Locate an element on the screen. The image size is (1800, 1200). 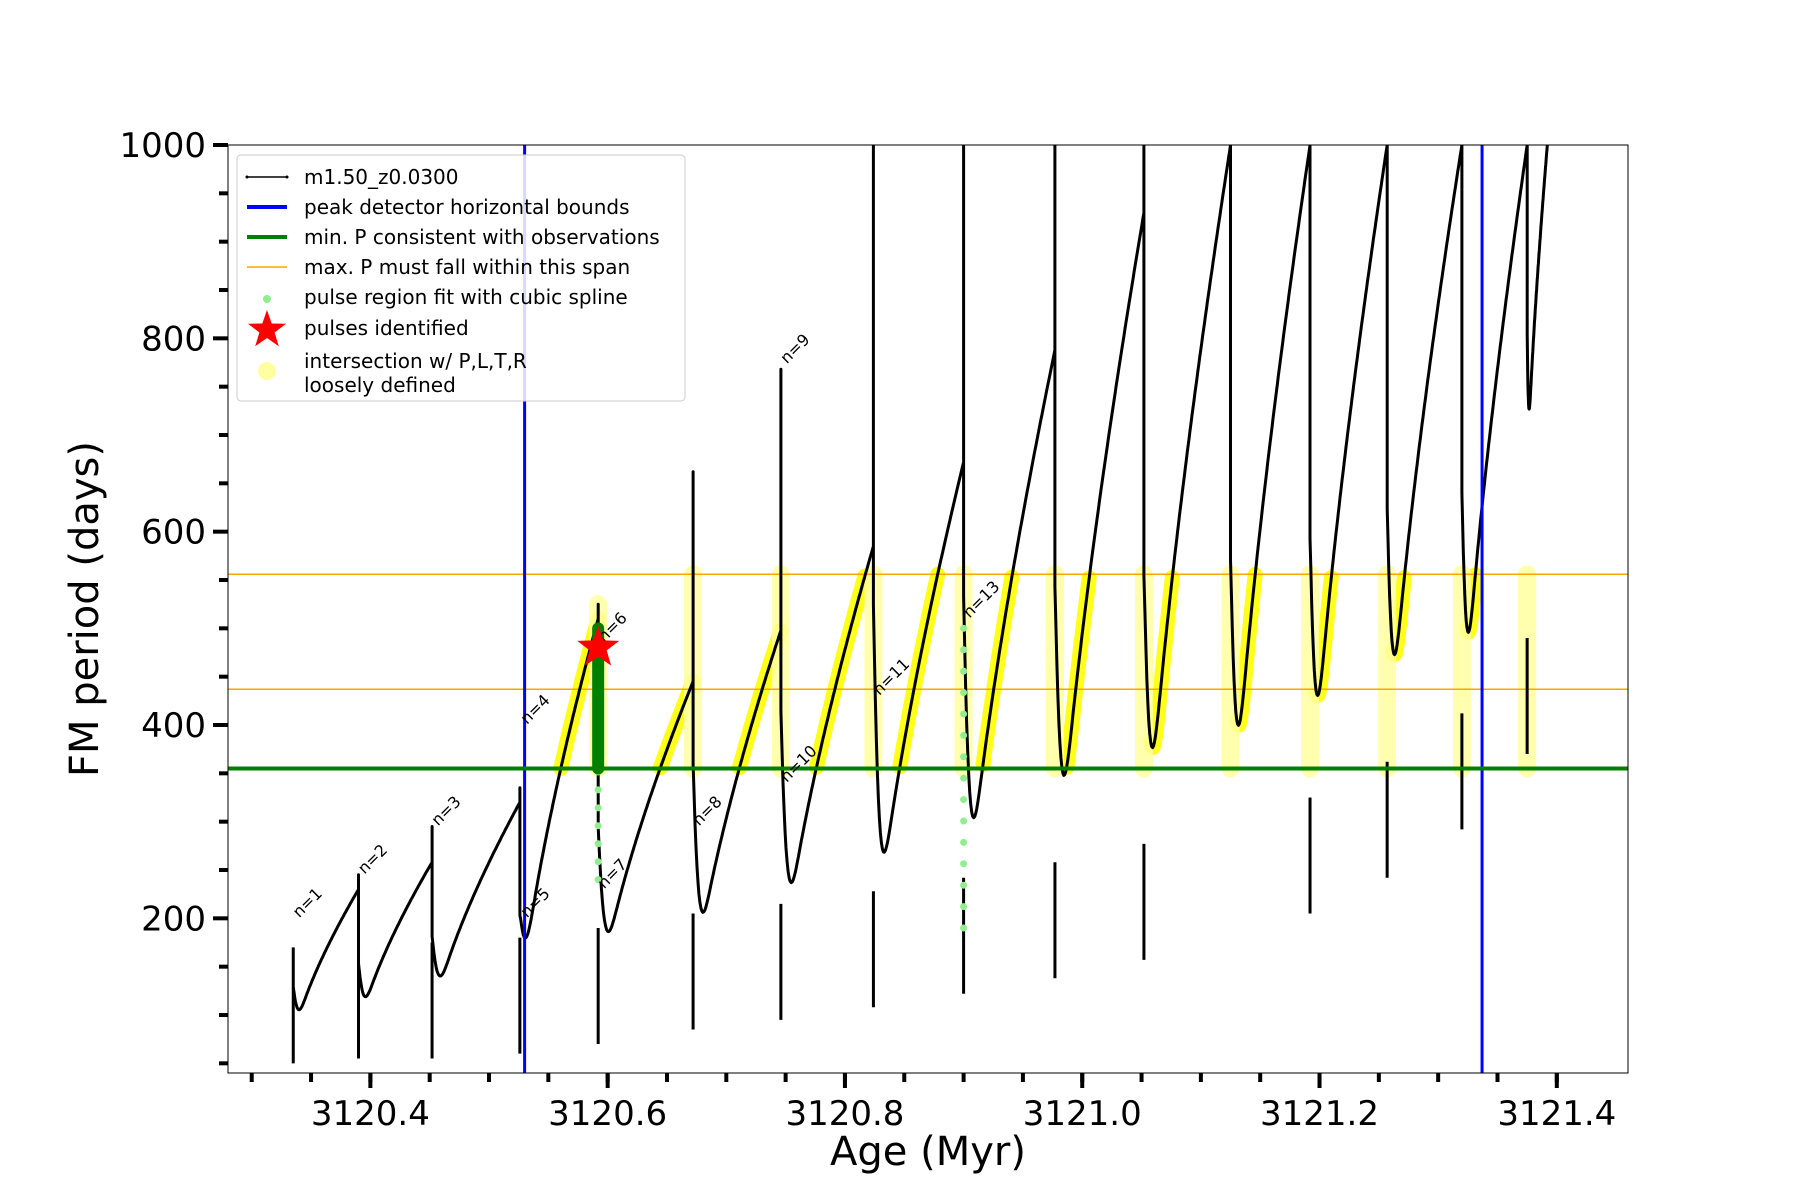
legend-label: max. P must fall within this span is located at coordinates (467, 267).